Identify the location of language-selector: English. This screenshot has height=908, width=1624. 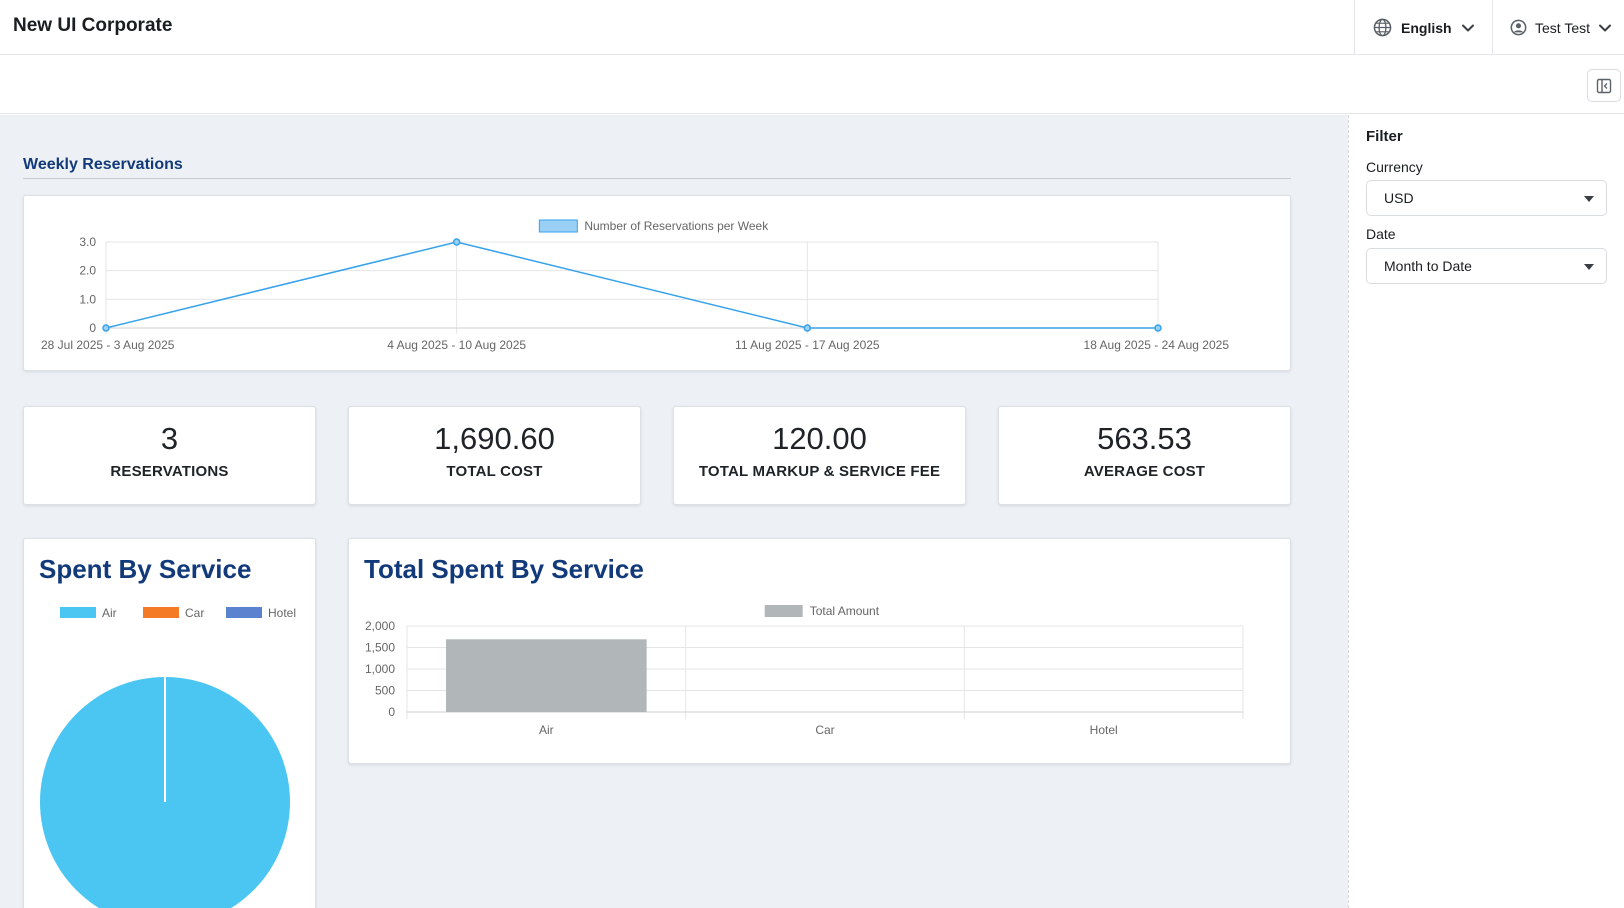
(1423, 27).